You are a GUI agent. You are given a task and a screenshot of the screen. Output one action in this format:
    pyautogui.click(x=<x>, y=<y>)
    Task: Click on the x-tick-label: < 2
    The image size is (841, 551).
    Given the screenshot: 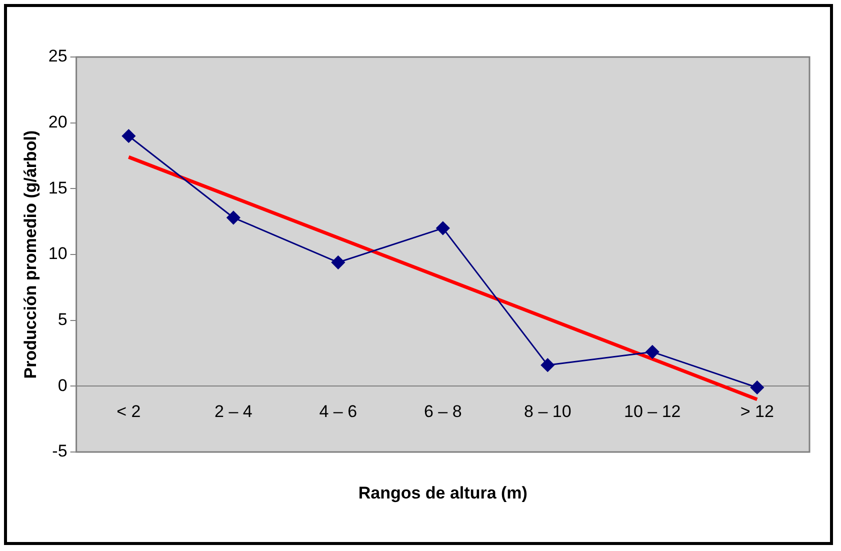 What is the action you would take?
    pyautogui.click(x=128, y=412)
    